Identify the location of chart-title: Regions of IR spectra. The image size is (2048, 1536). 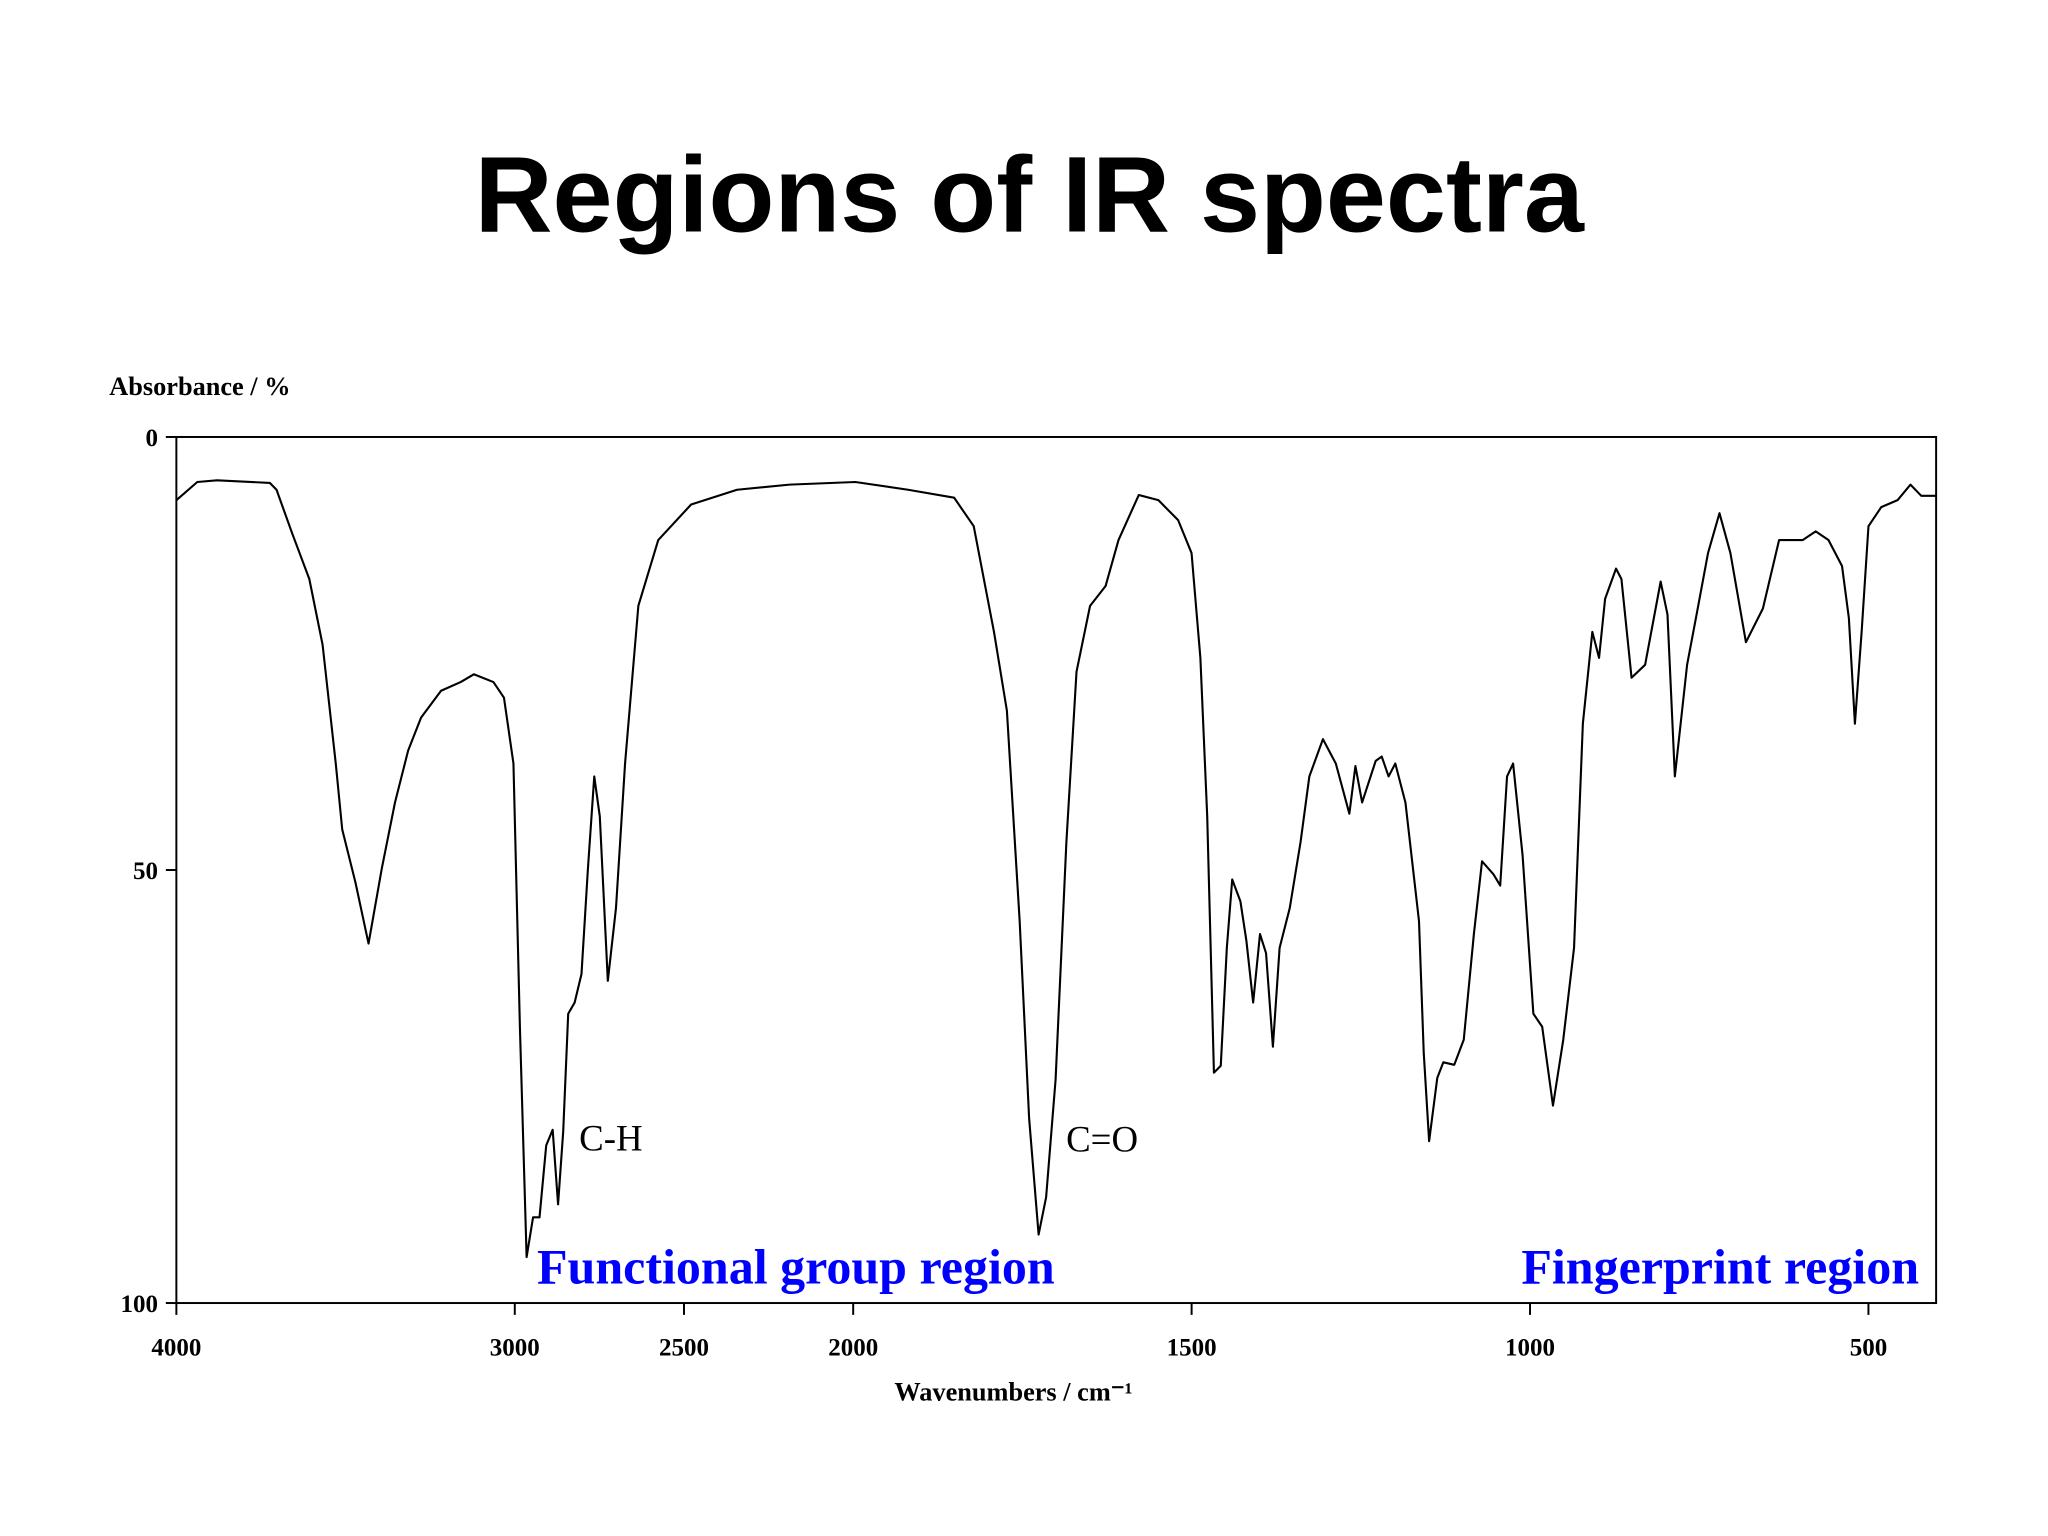
(1030, 194).